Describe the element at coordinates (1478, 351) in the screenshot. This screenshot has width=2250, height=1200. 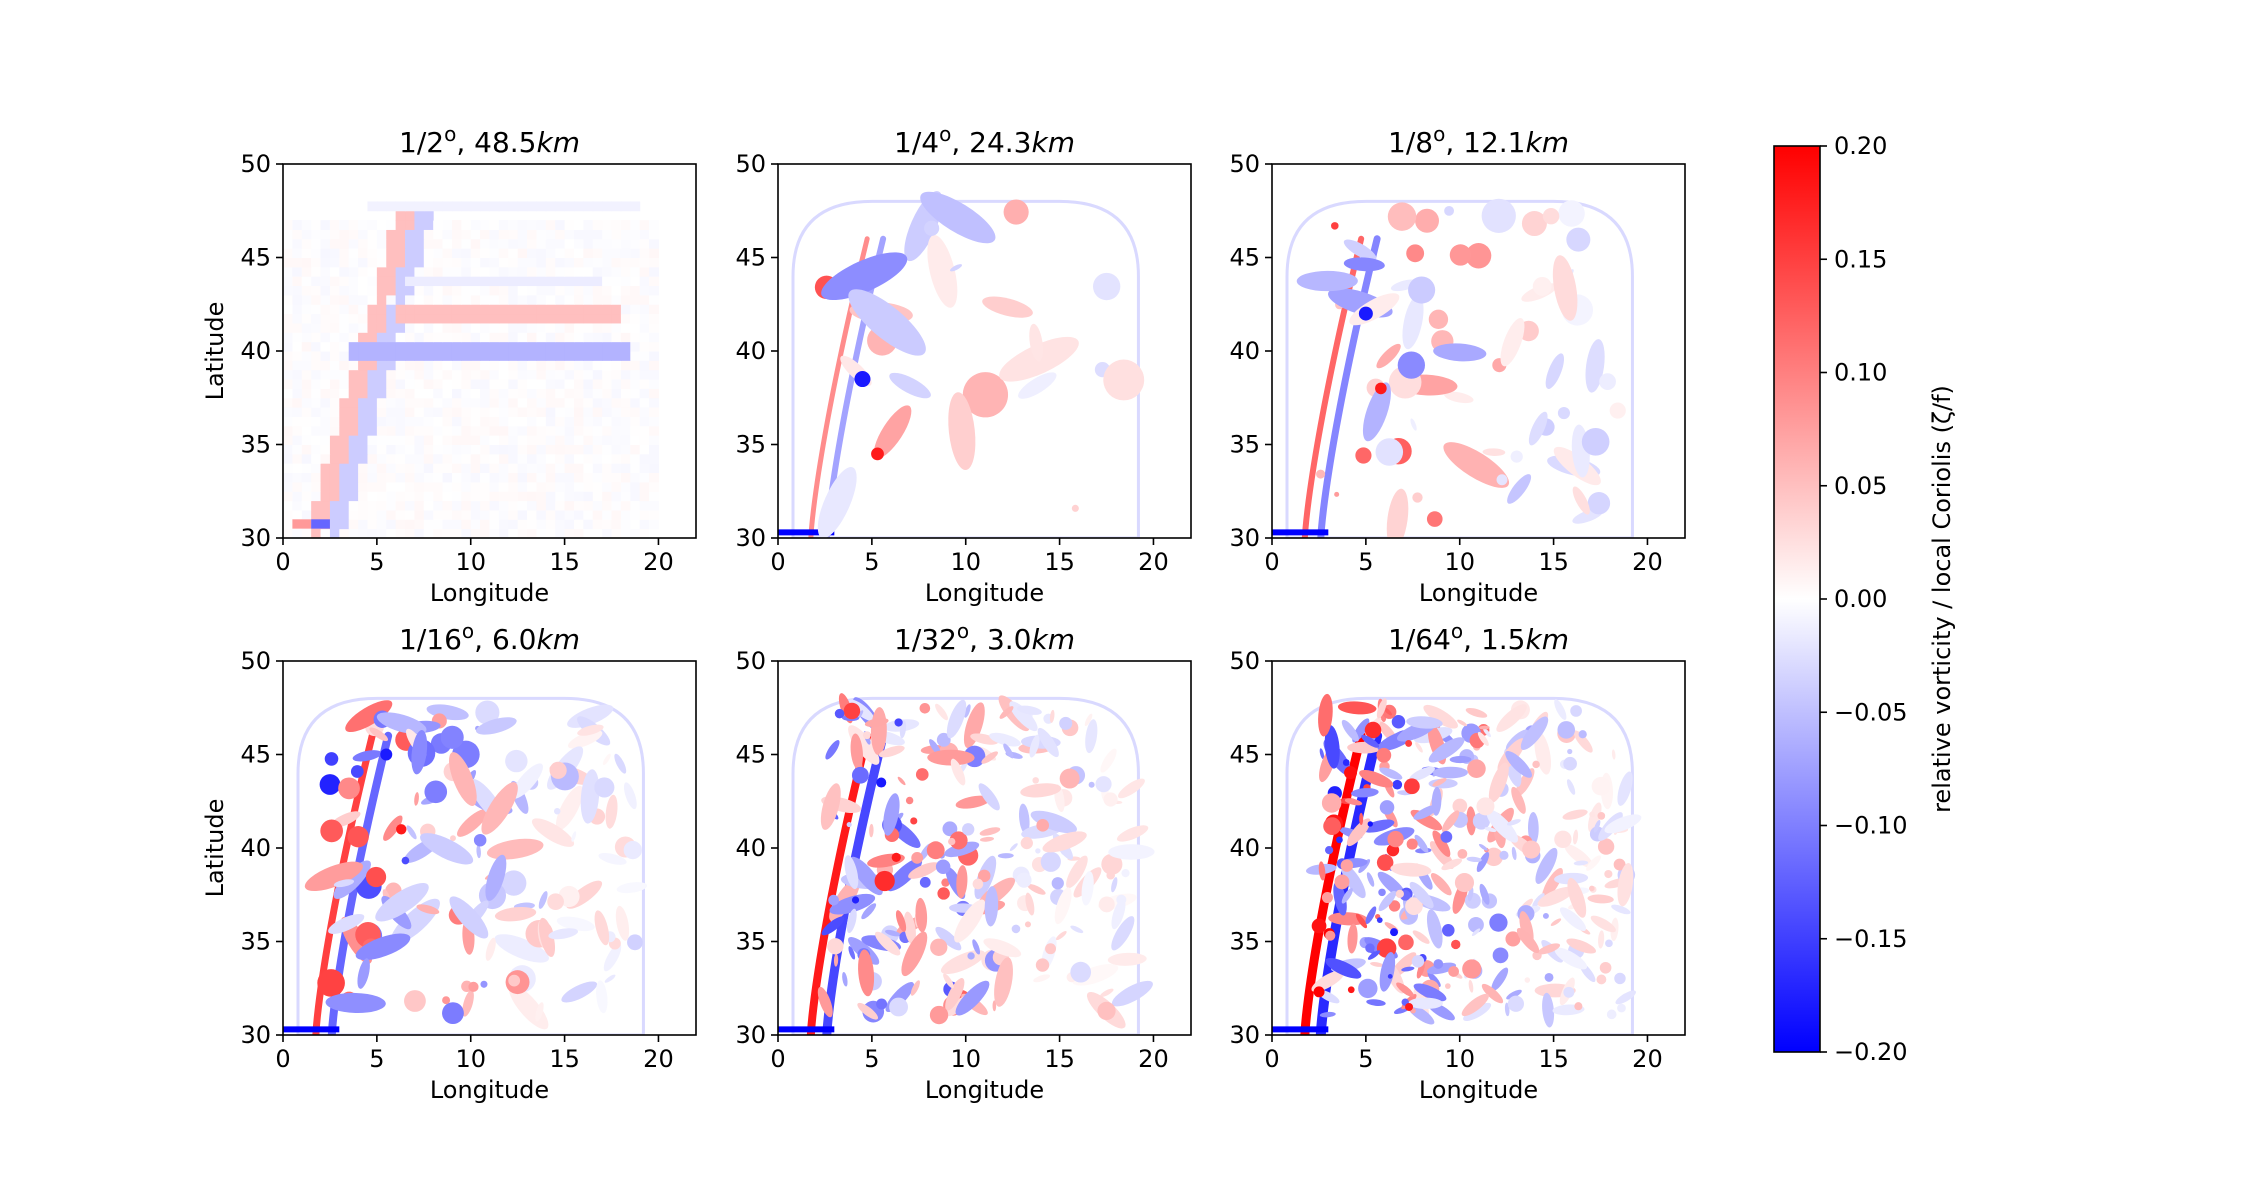
I see `vorticity-field` at that location.